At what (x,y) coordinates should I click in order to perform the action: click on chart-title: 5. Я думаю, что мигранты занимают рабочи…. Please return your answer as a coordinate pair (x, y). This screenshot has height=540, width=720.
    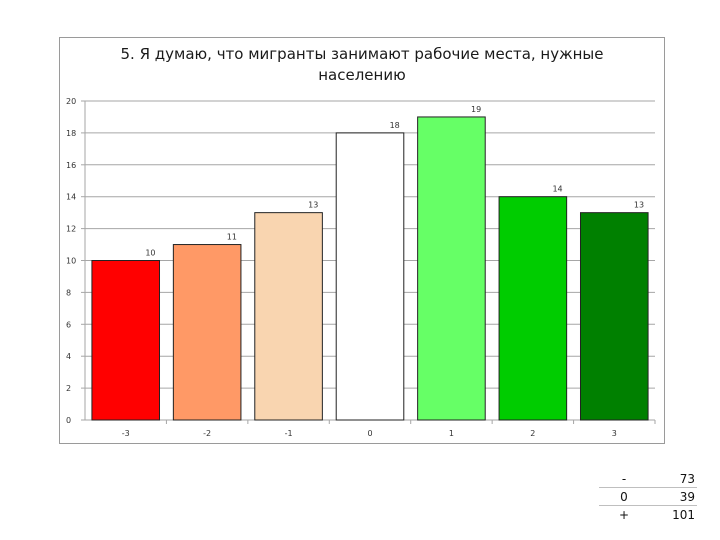
    Looking at the image, I should click on (362, 65).